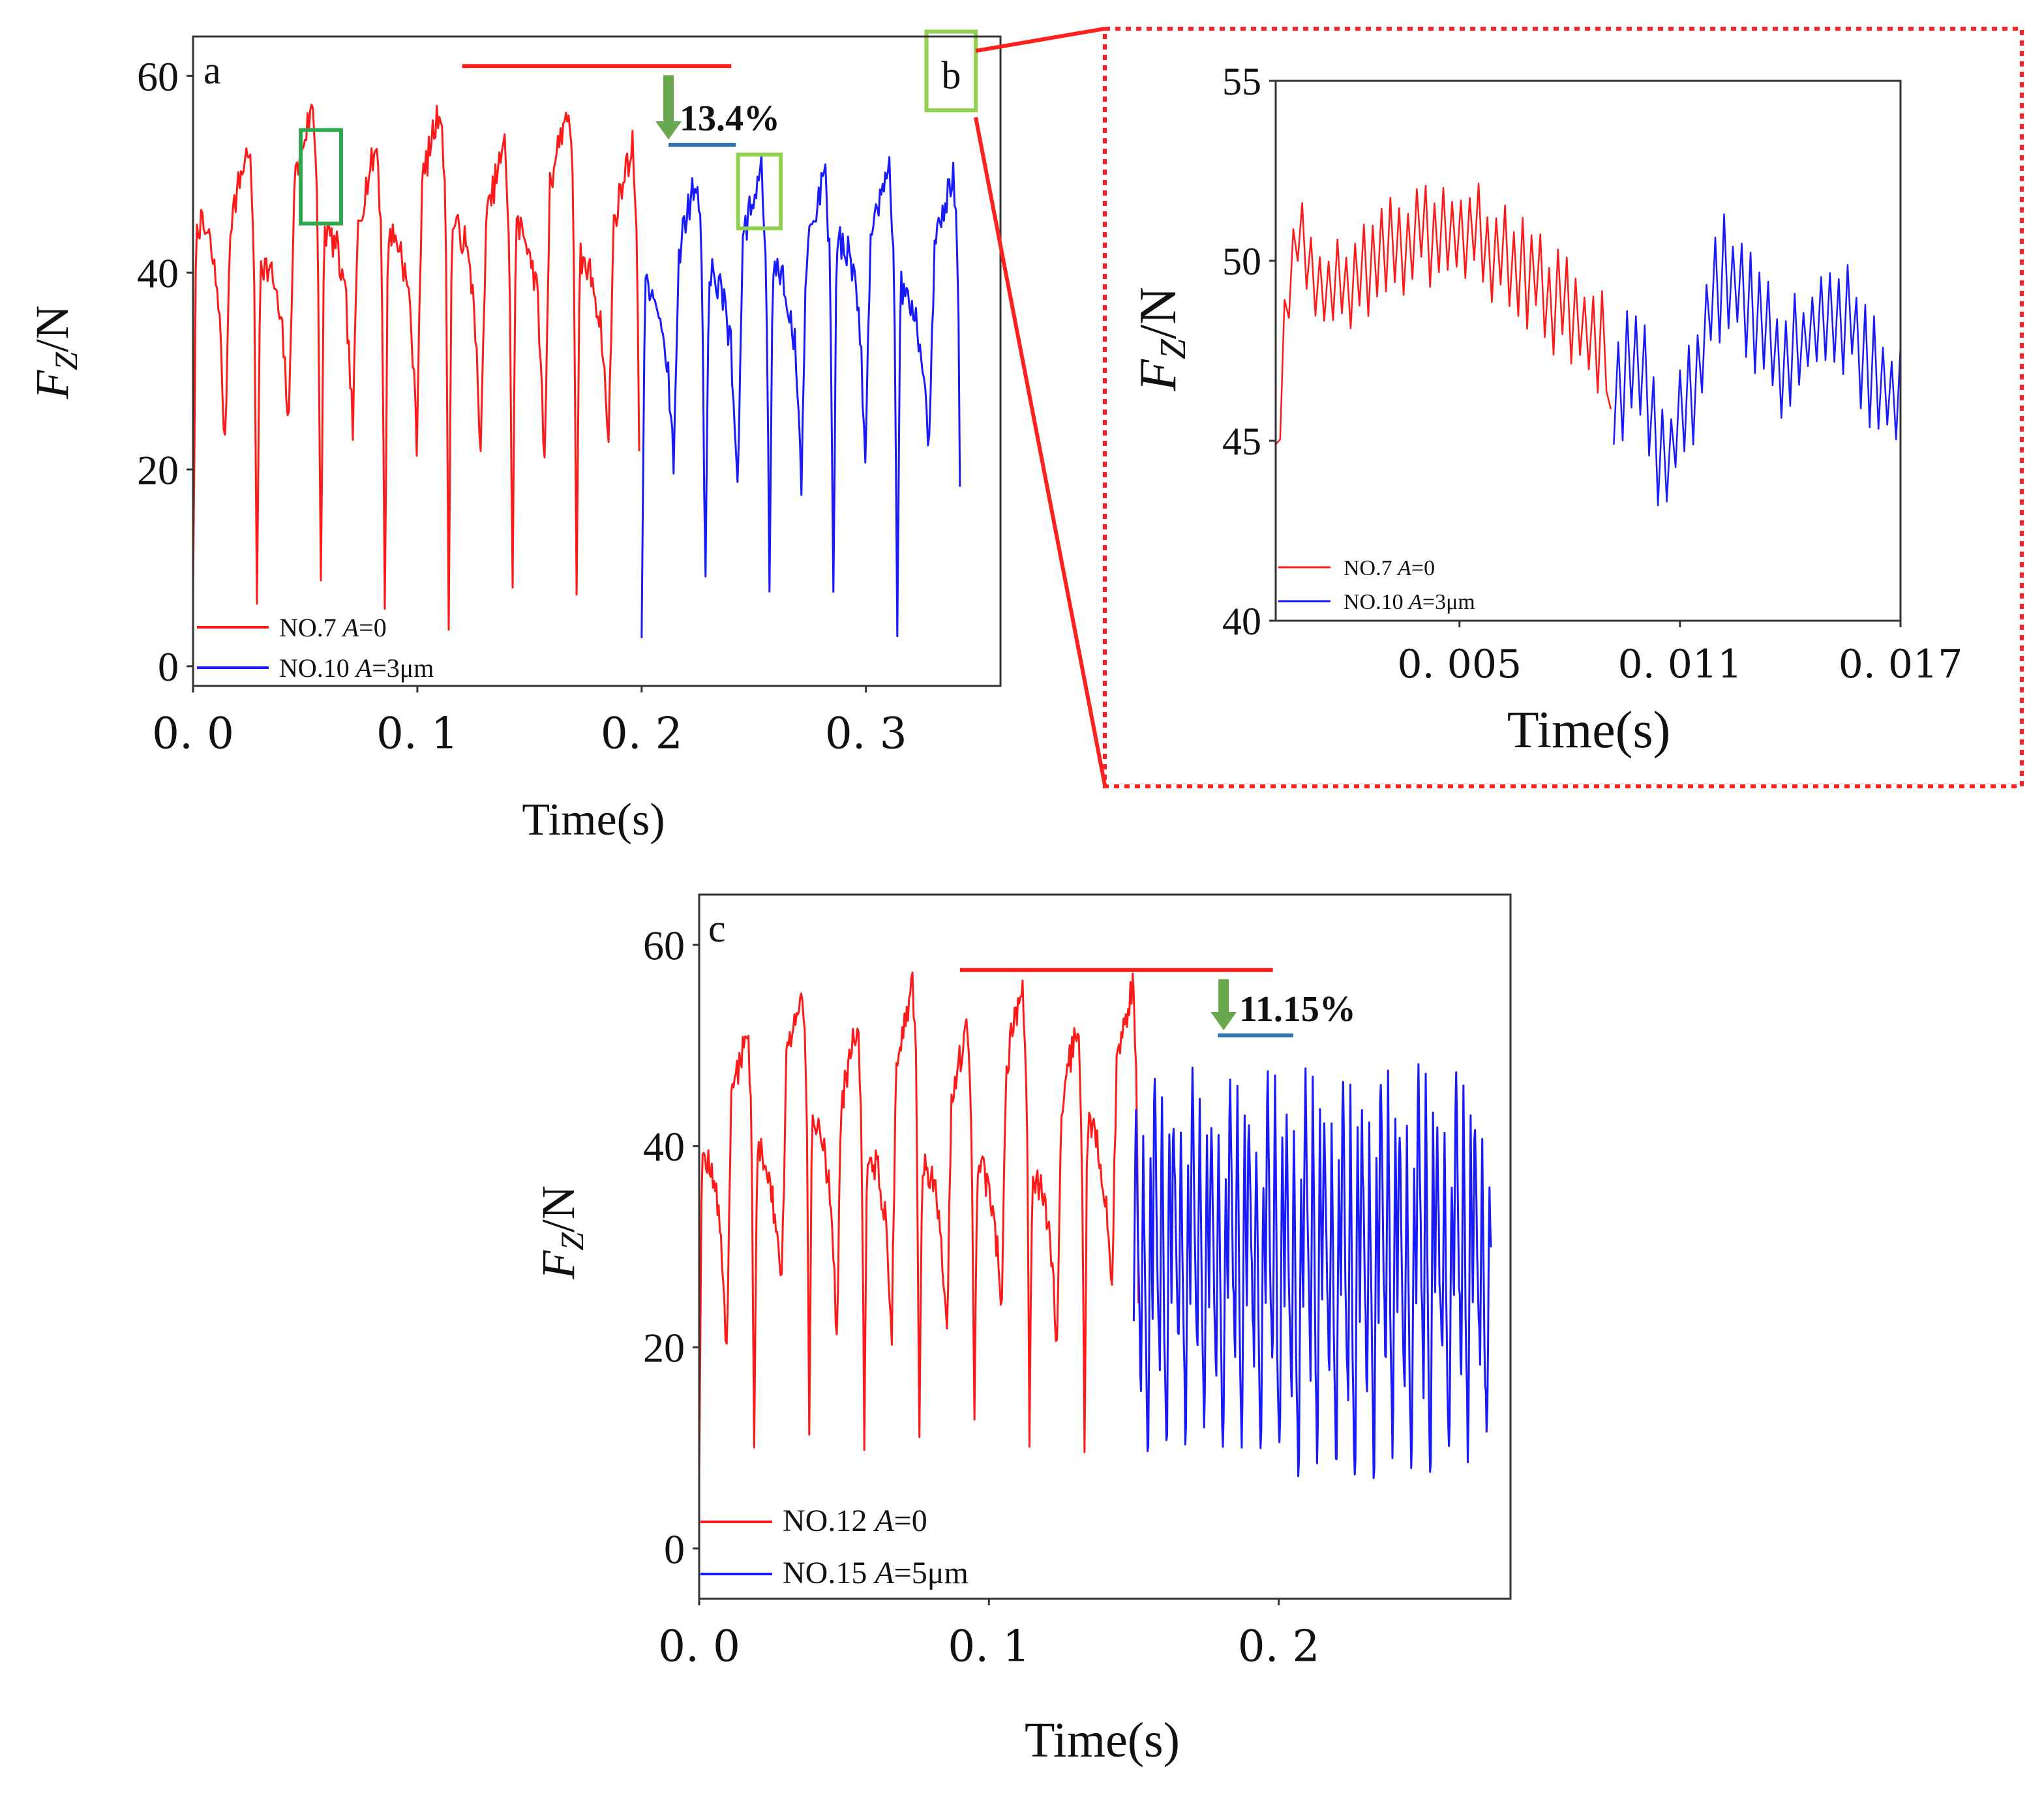 This screenshot has height=1797, width=2044. I want to click on series-line-no12, so click(919, 1224).